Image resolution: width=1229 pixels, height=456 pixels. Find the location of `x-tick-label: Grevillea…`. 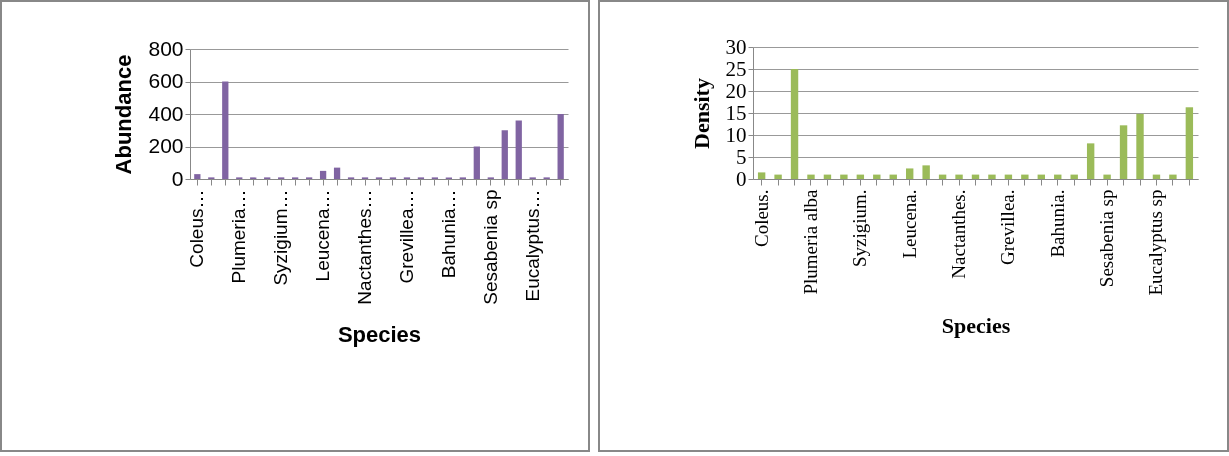

x-tick-label: Grevillea… is located at coordinates (406, 236).